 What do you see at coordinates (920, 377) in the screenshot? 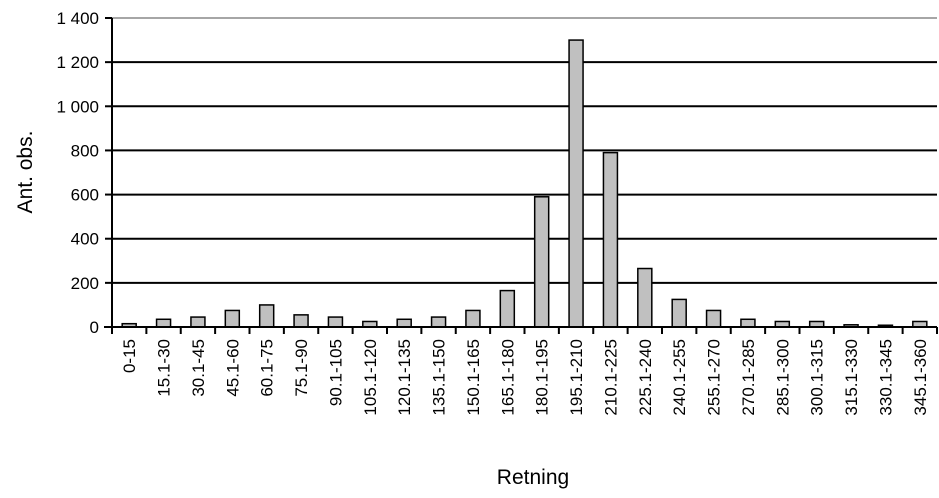
I see `x-tick-label: 345.1-360` at bounding box center [920, 377].